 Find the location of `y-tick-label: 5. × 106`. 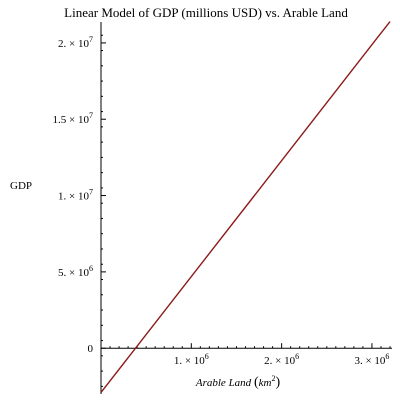

y-tick-label: 5. × 106 is located at coordinates (75, 271).